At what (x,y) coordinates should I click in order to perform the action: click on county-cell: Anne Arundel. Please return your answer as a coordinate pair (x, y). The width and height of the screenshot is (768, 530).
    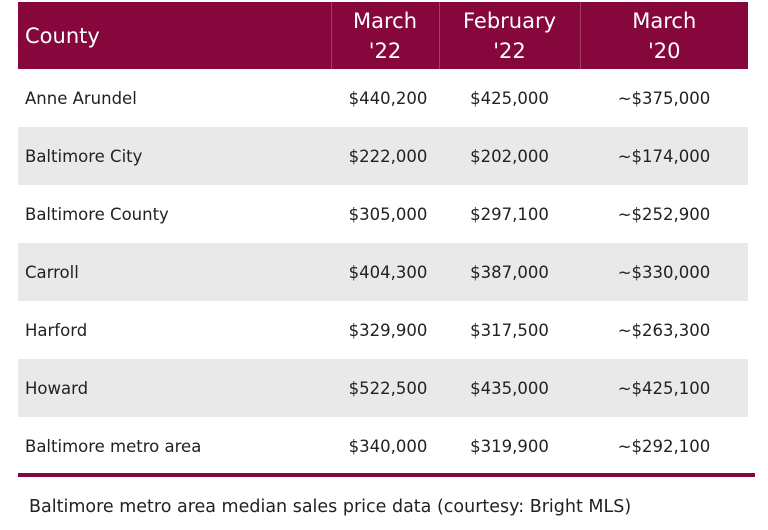
    Looking at the image, I should click on (81, 98).